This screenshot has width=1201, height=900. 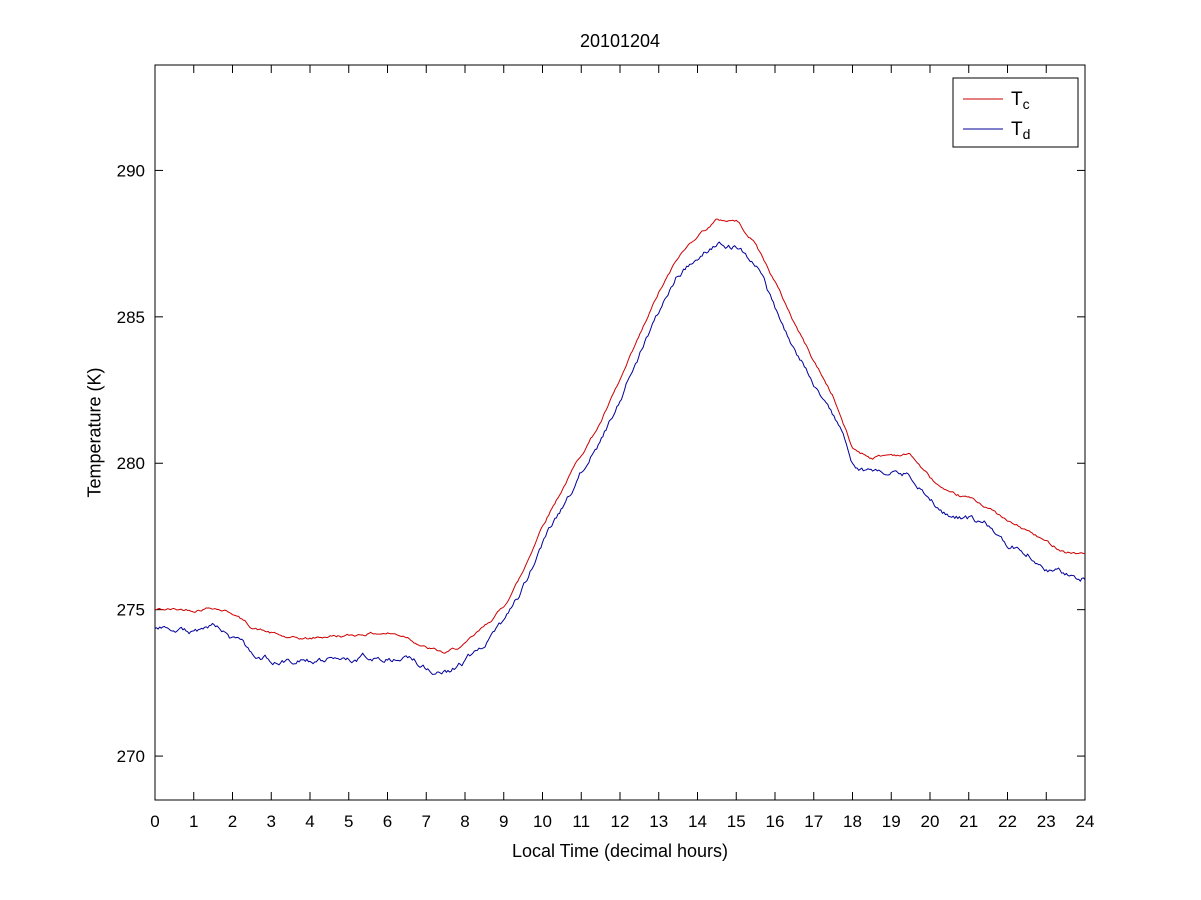 I want to click on x-tick-label: 6, so click(x=387, y=821).